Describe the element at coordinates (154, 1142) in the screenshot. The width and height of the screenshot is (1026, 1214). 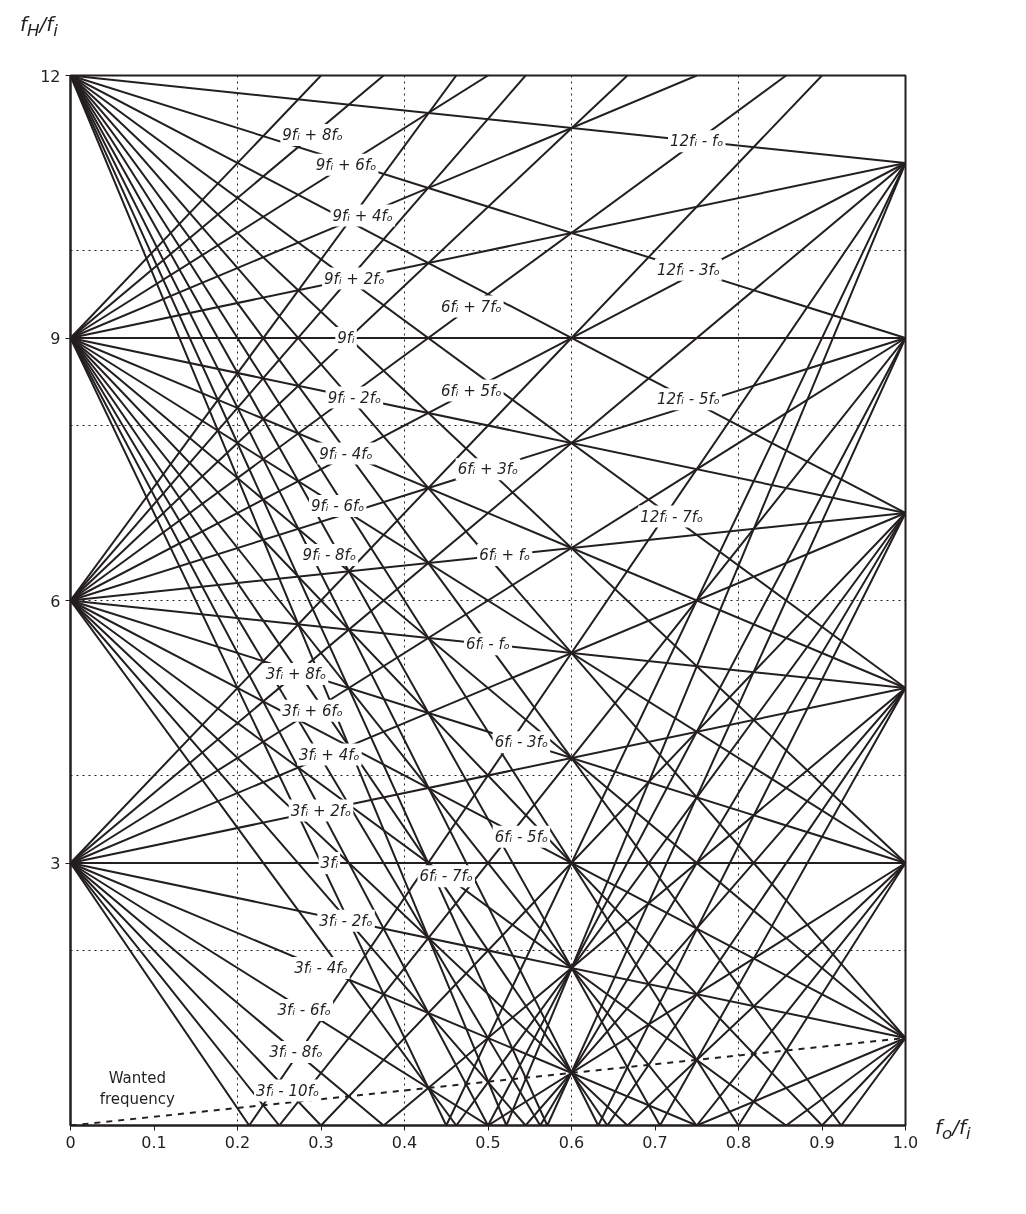
I see `x-tick-label: 0.1` at that location.